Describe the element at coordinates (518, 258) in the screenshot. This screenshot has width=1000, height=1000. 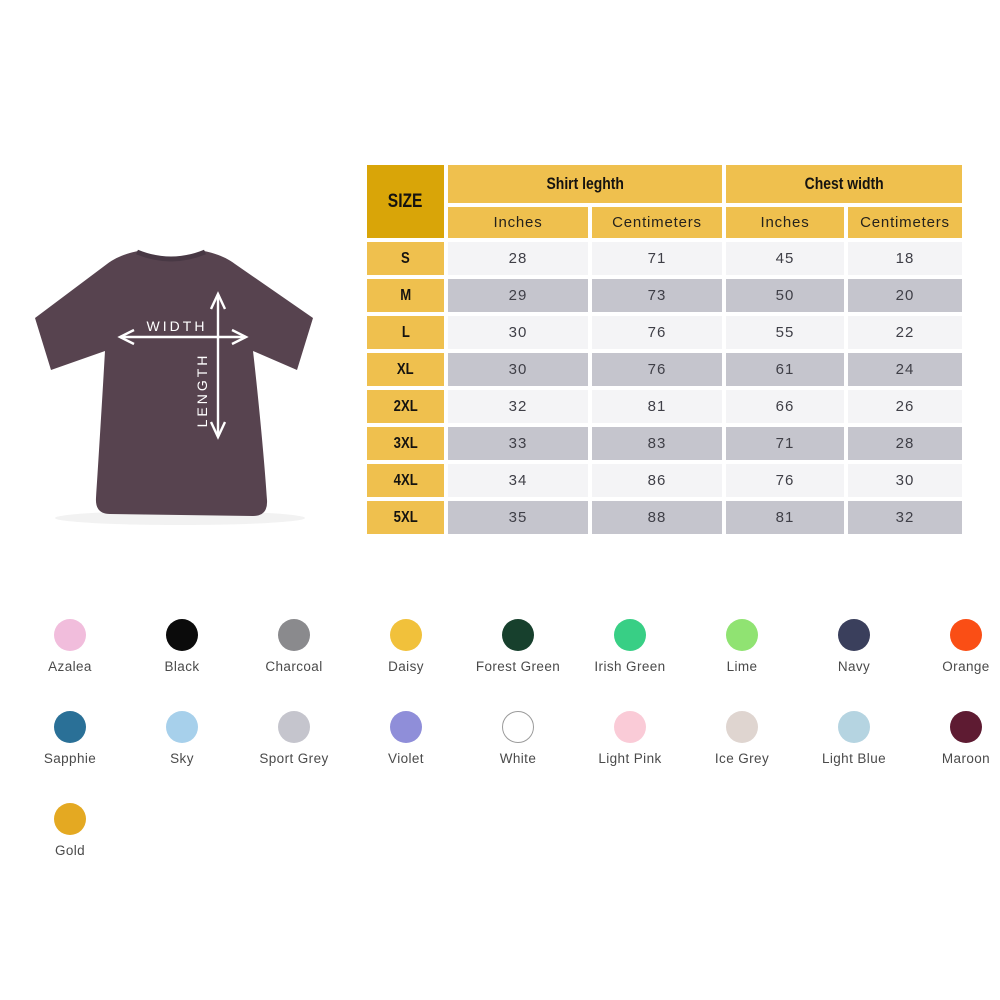
I see `table-cell: 28` at that location.